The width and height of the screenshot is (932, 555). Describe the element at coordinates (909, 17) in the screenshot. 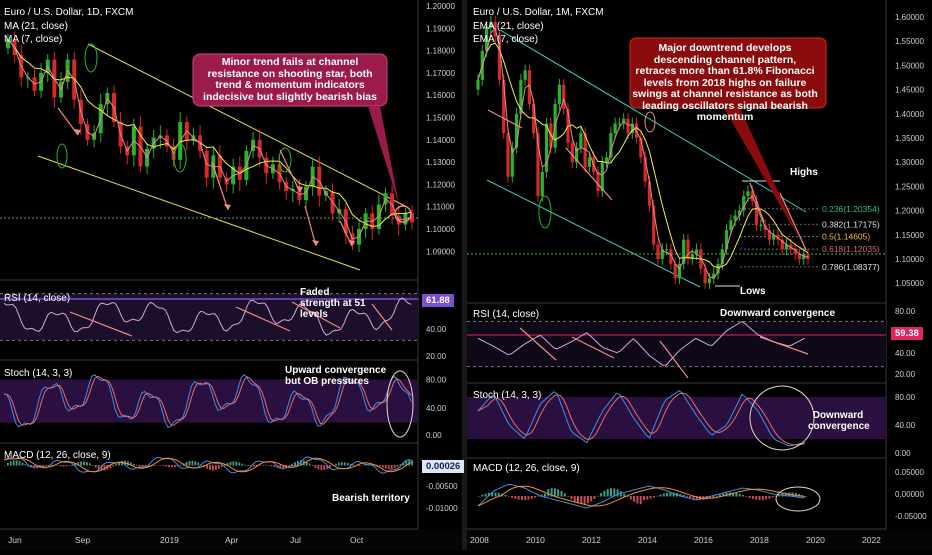

I see `right-price-tick-0: 1.60000` at that location.